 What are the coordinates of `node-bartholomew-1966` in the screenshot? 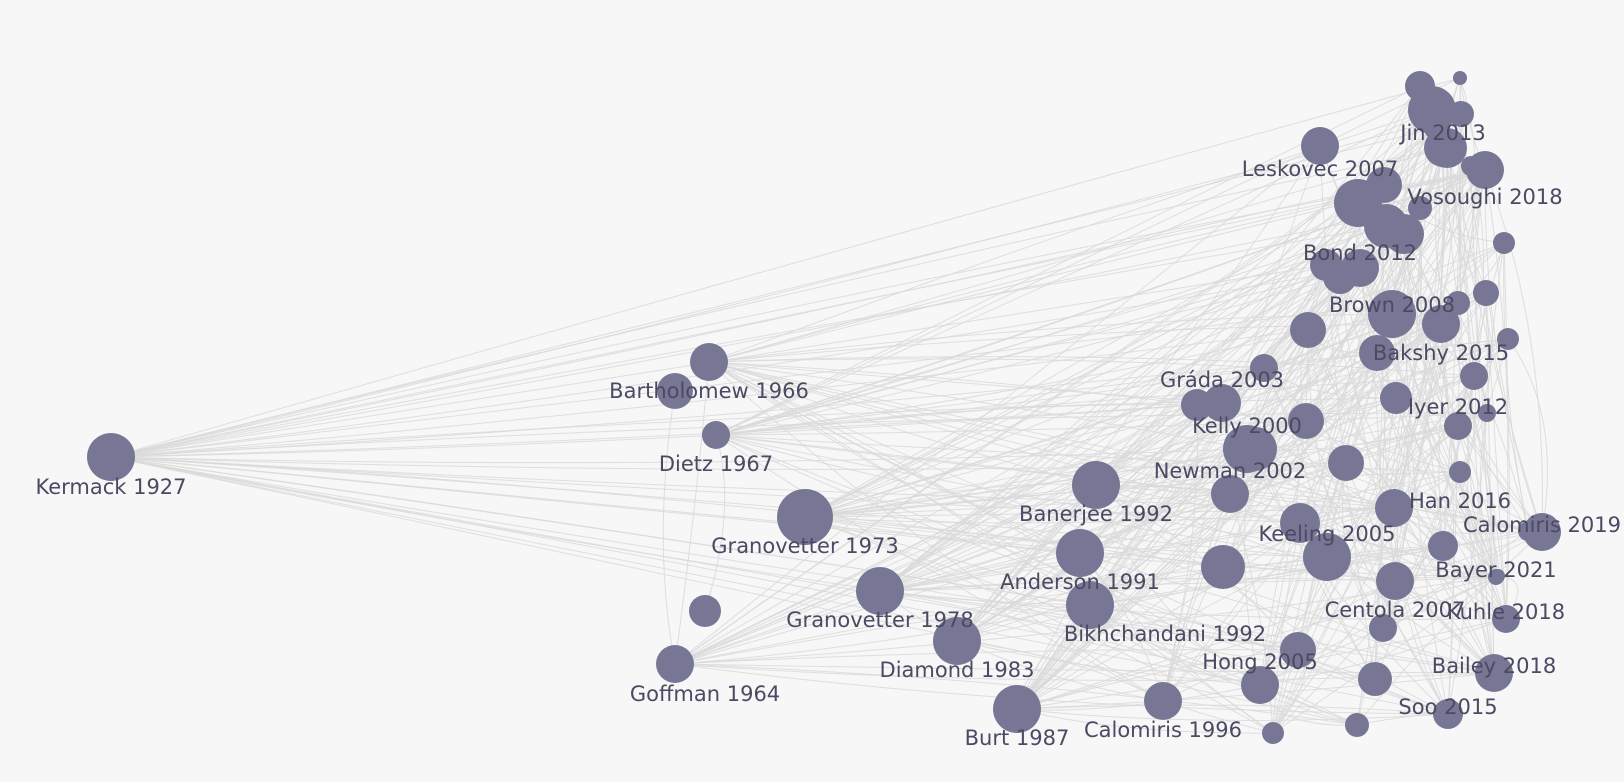 It's located at (709, 362).